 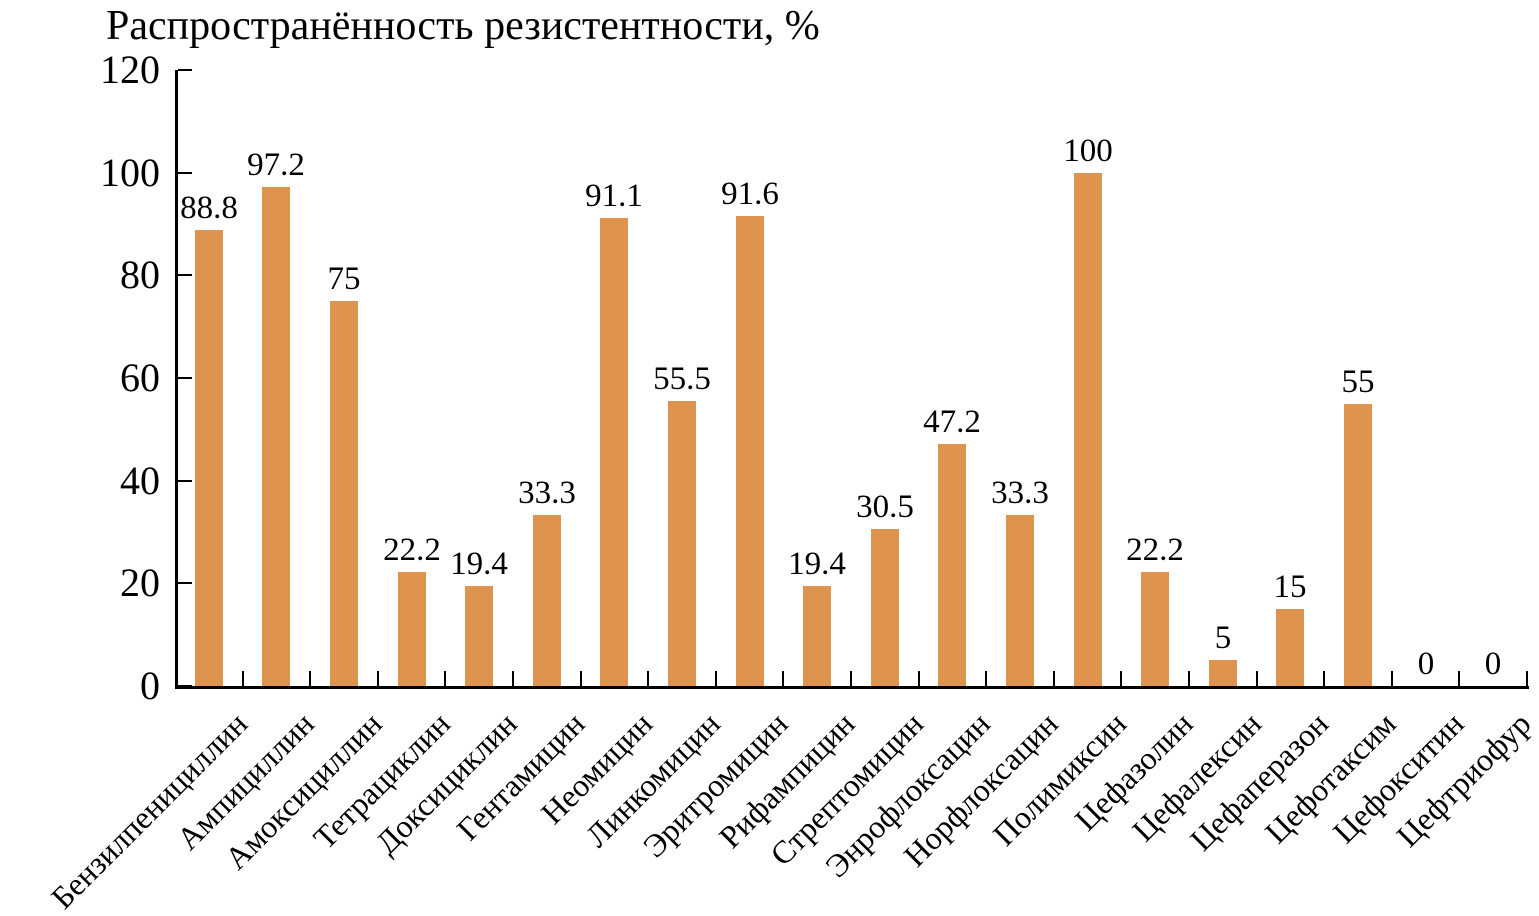 I want to click on bar-value-label: 88.8, so click(x=209, y=208).